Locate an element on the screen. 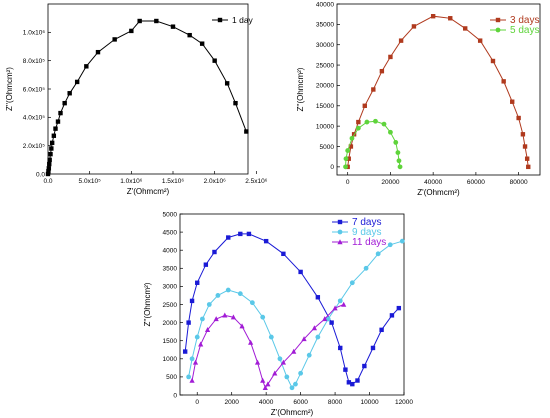  y-tick-label-3-1: 500 is located at coordinates (171, 377).